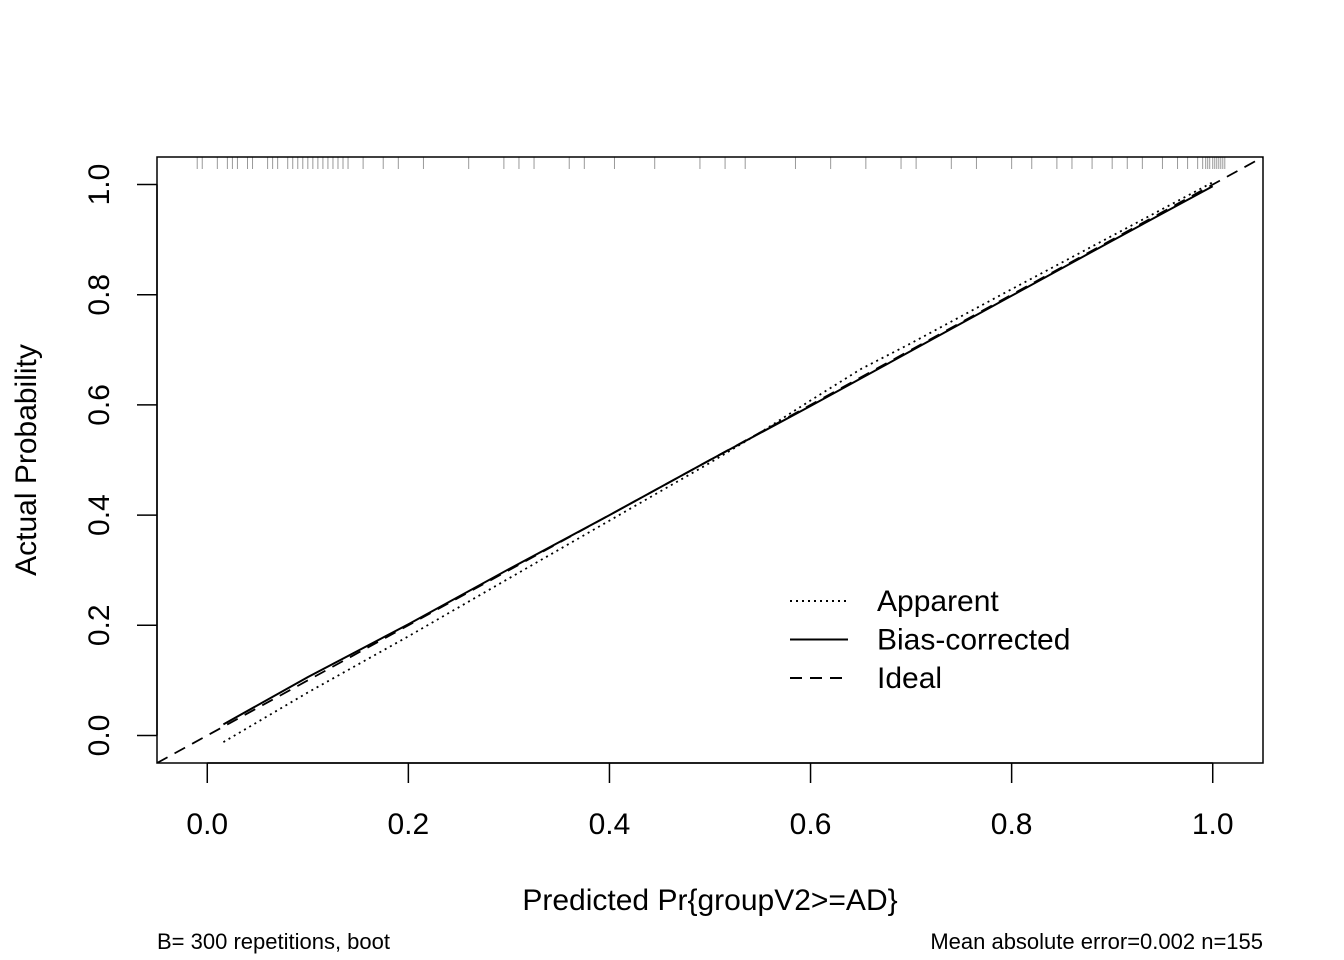  I want to click on footnote-left: B= 300 repetitions, boot, so click(273, 941).